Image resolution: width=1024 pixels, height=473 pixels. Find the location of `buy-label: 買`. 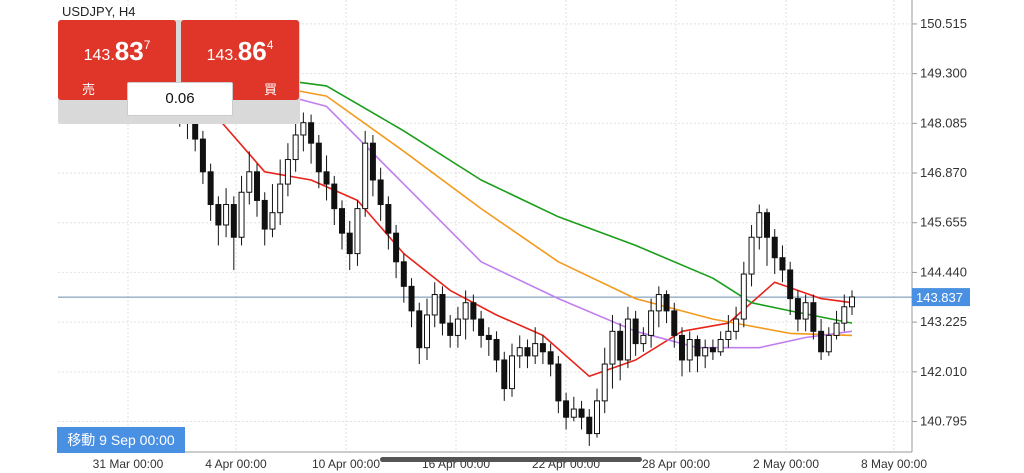

buy-label: 買 is located at coordinates (270, 89).